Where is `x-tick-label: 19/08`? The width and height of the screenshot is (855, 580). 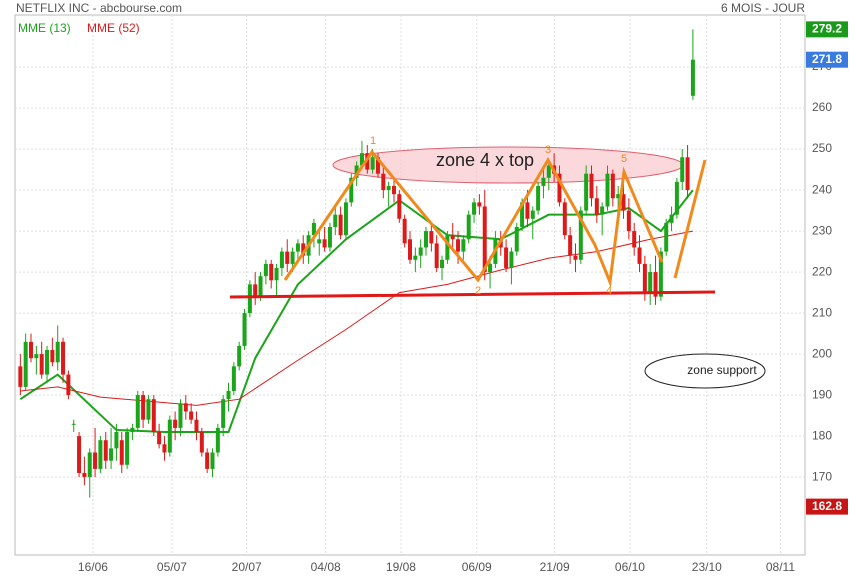
x-tick-label: 19/08 is located at coordinates (401, 567).